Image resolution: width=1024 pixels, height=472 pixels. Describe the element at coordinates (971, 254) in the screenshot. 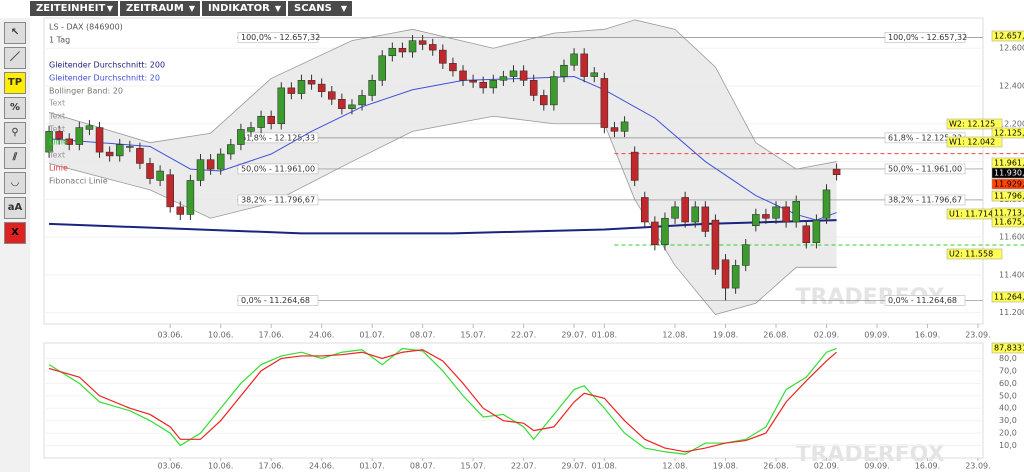

I see `price-tag: U2: 11.558` at that location.